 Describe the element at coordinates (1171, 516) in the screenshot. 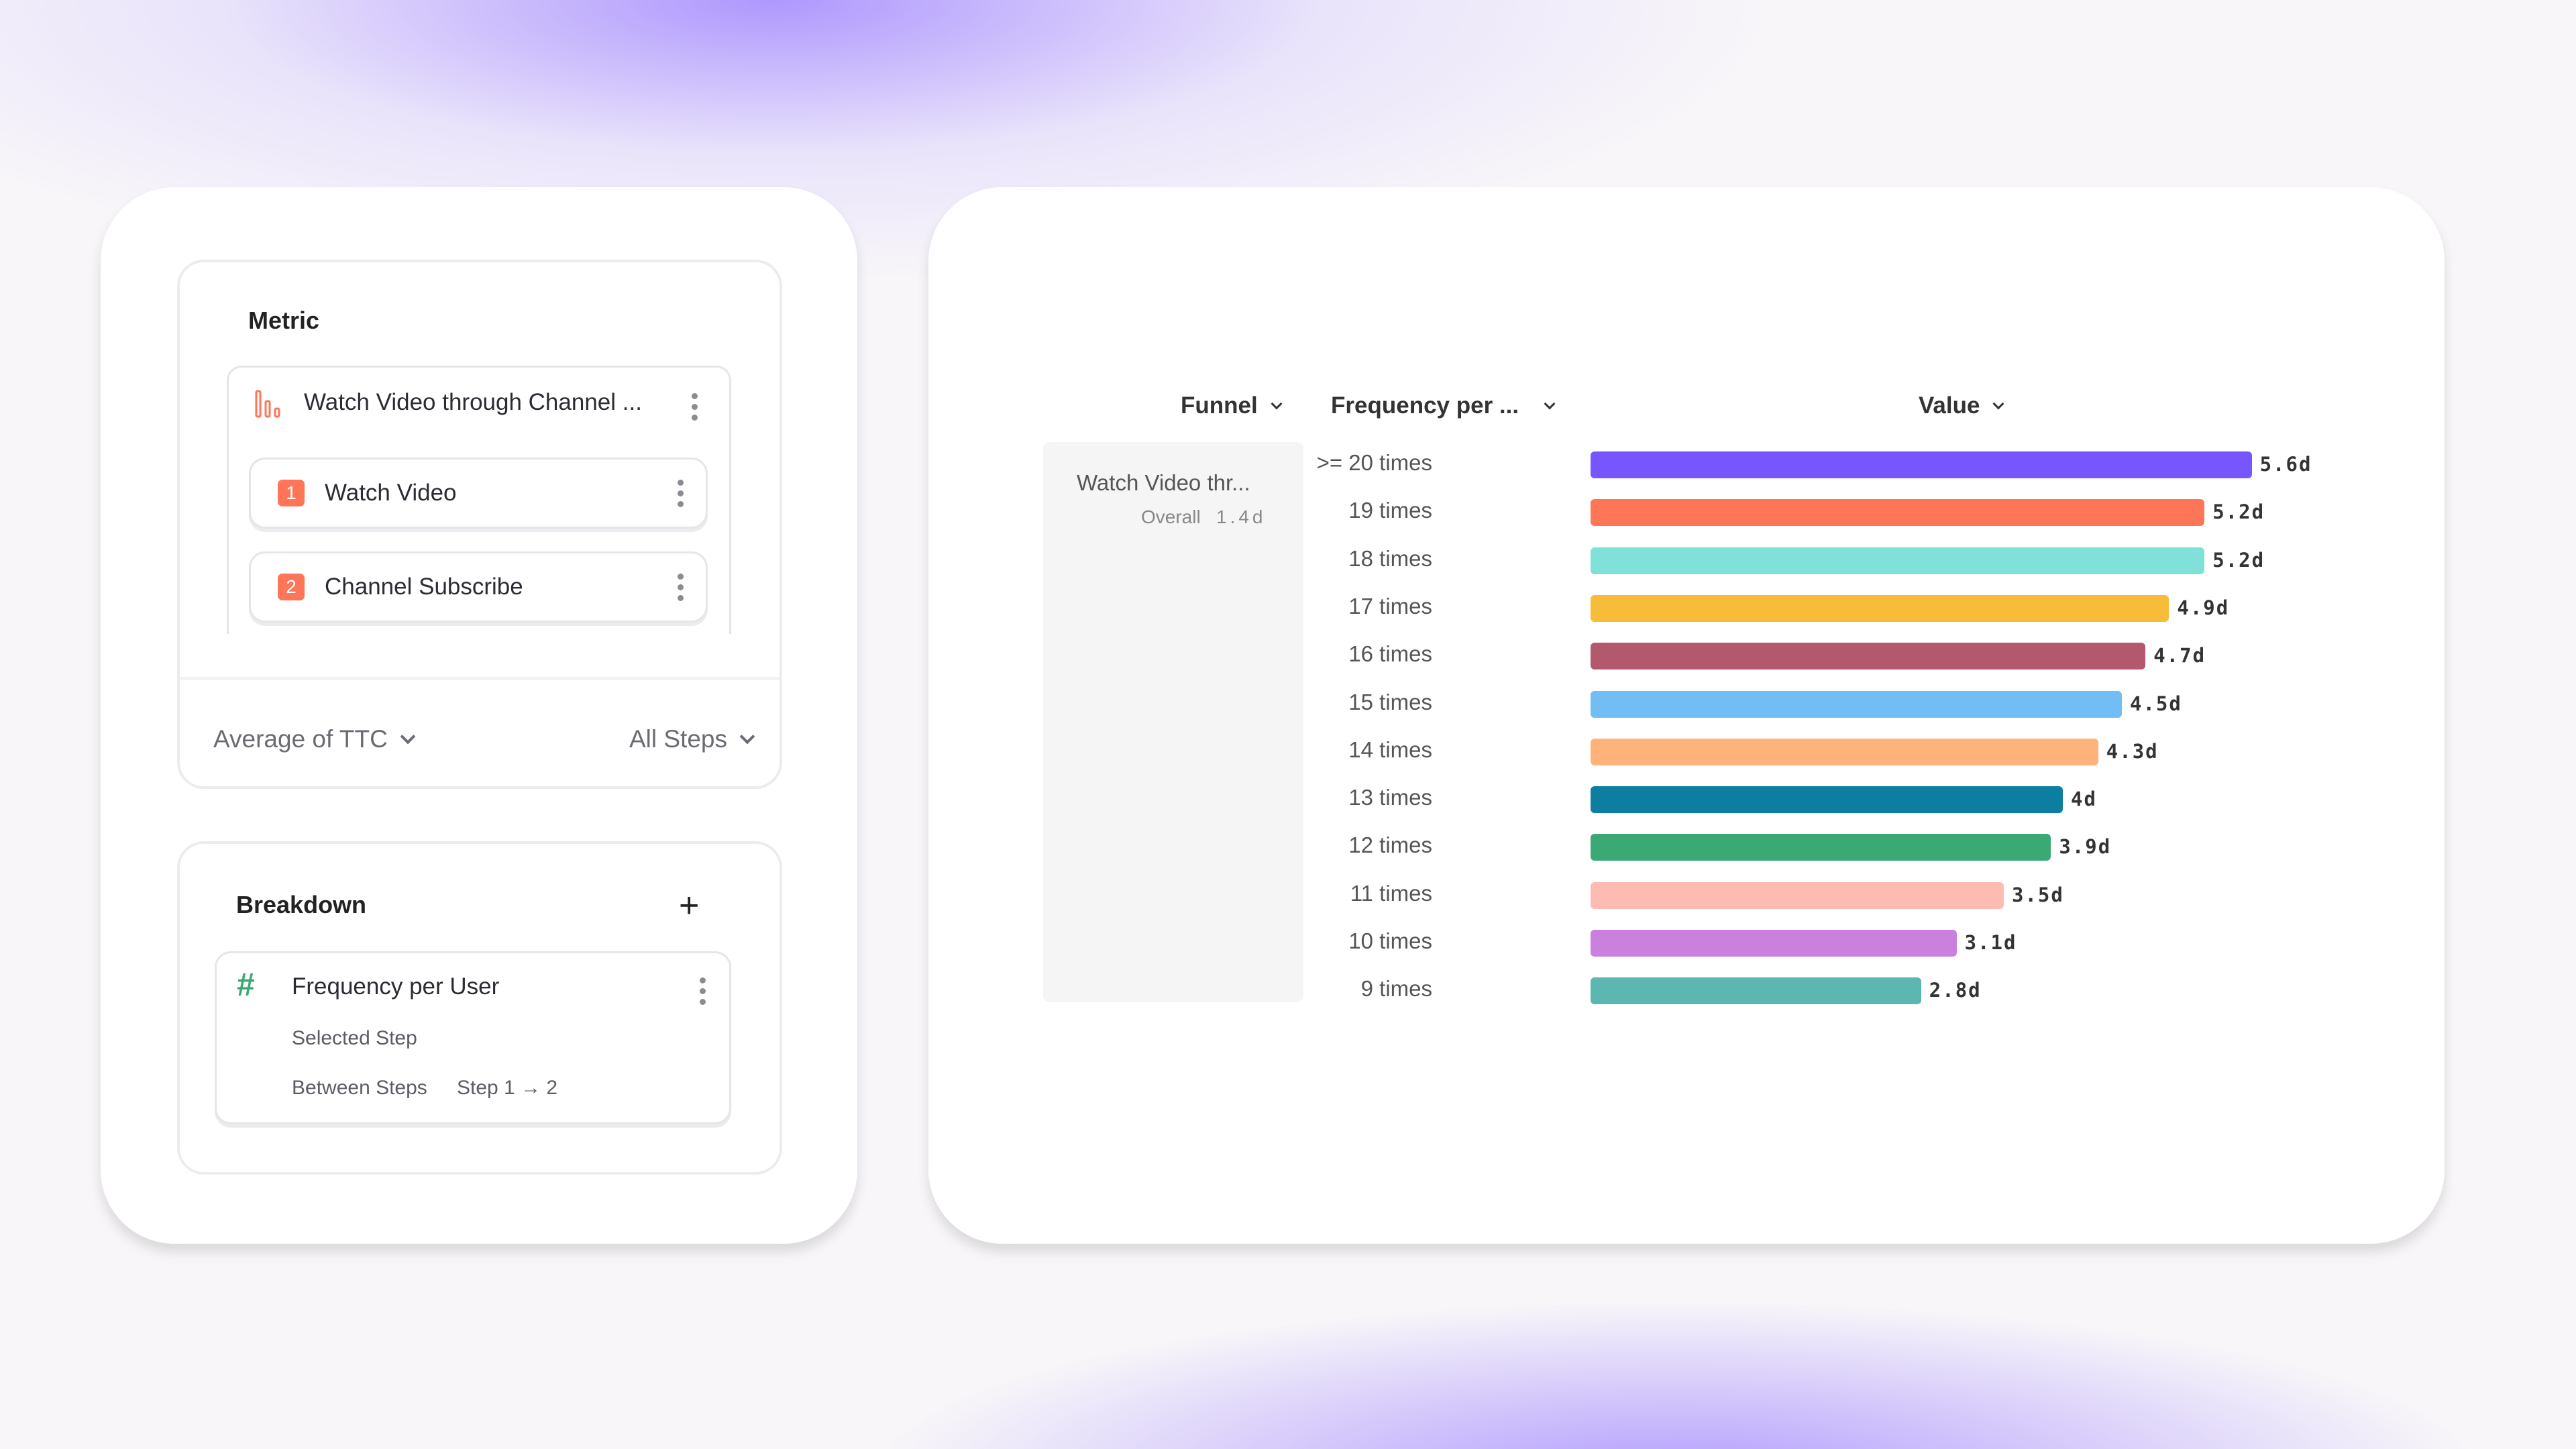

I see `overall-label: Overall` at that location.